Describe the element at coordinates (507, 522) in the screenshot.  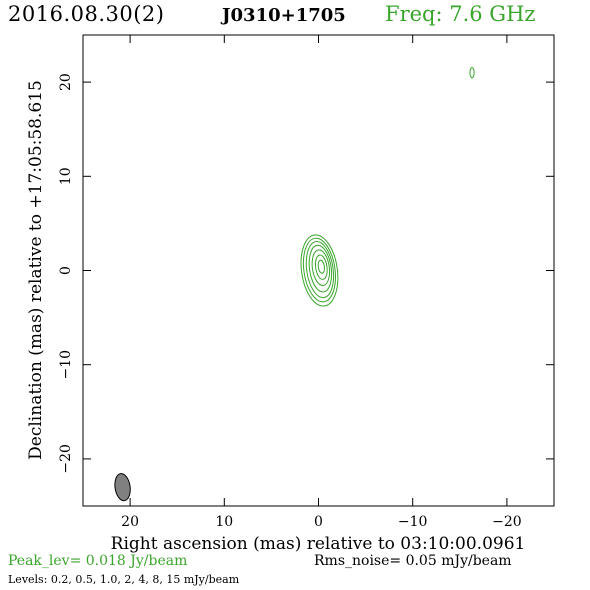
I see `x-tick-label: −20` at that location.